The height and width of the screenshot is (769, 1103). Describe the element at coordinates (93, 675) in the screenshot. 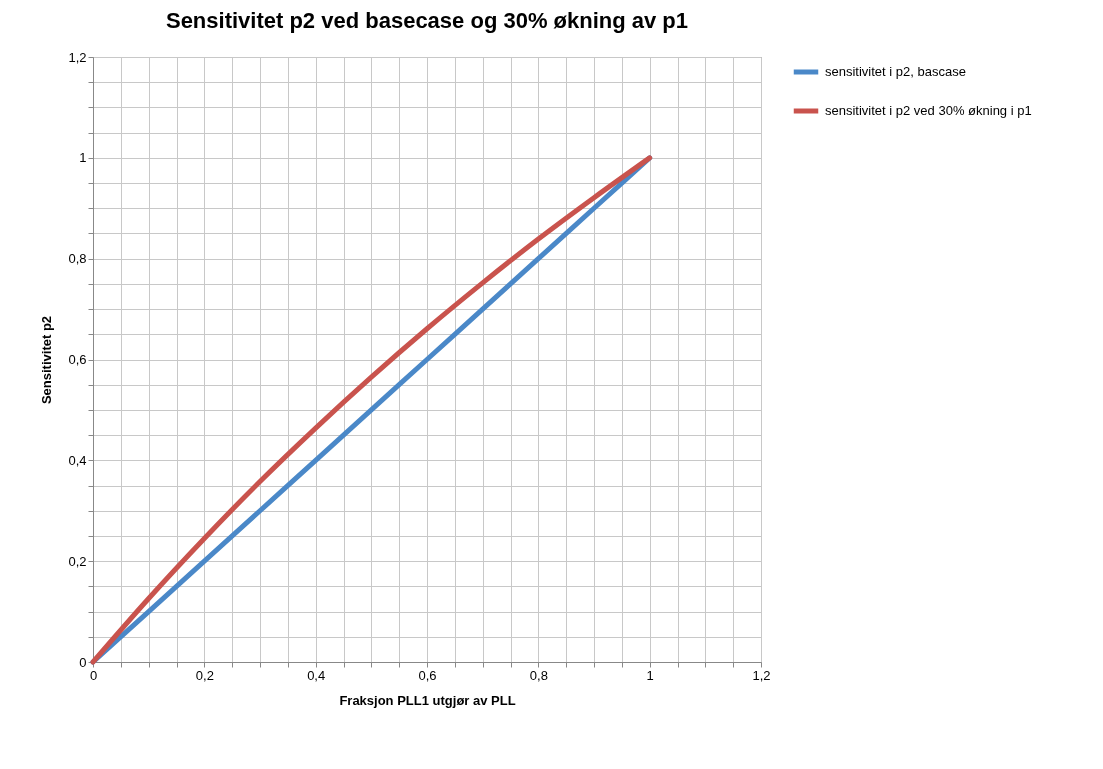

I see `x-tick-label: 0` at that location.